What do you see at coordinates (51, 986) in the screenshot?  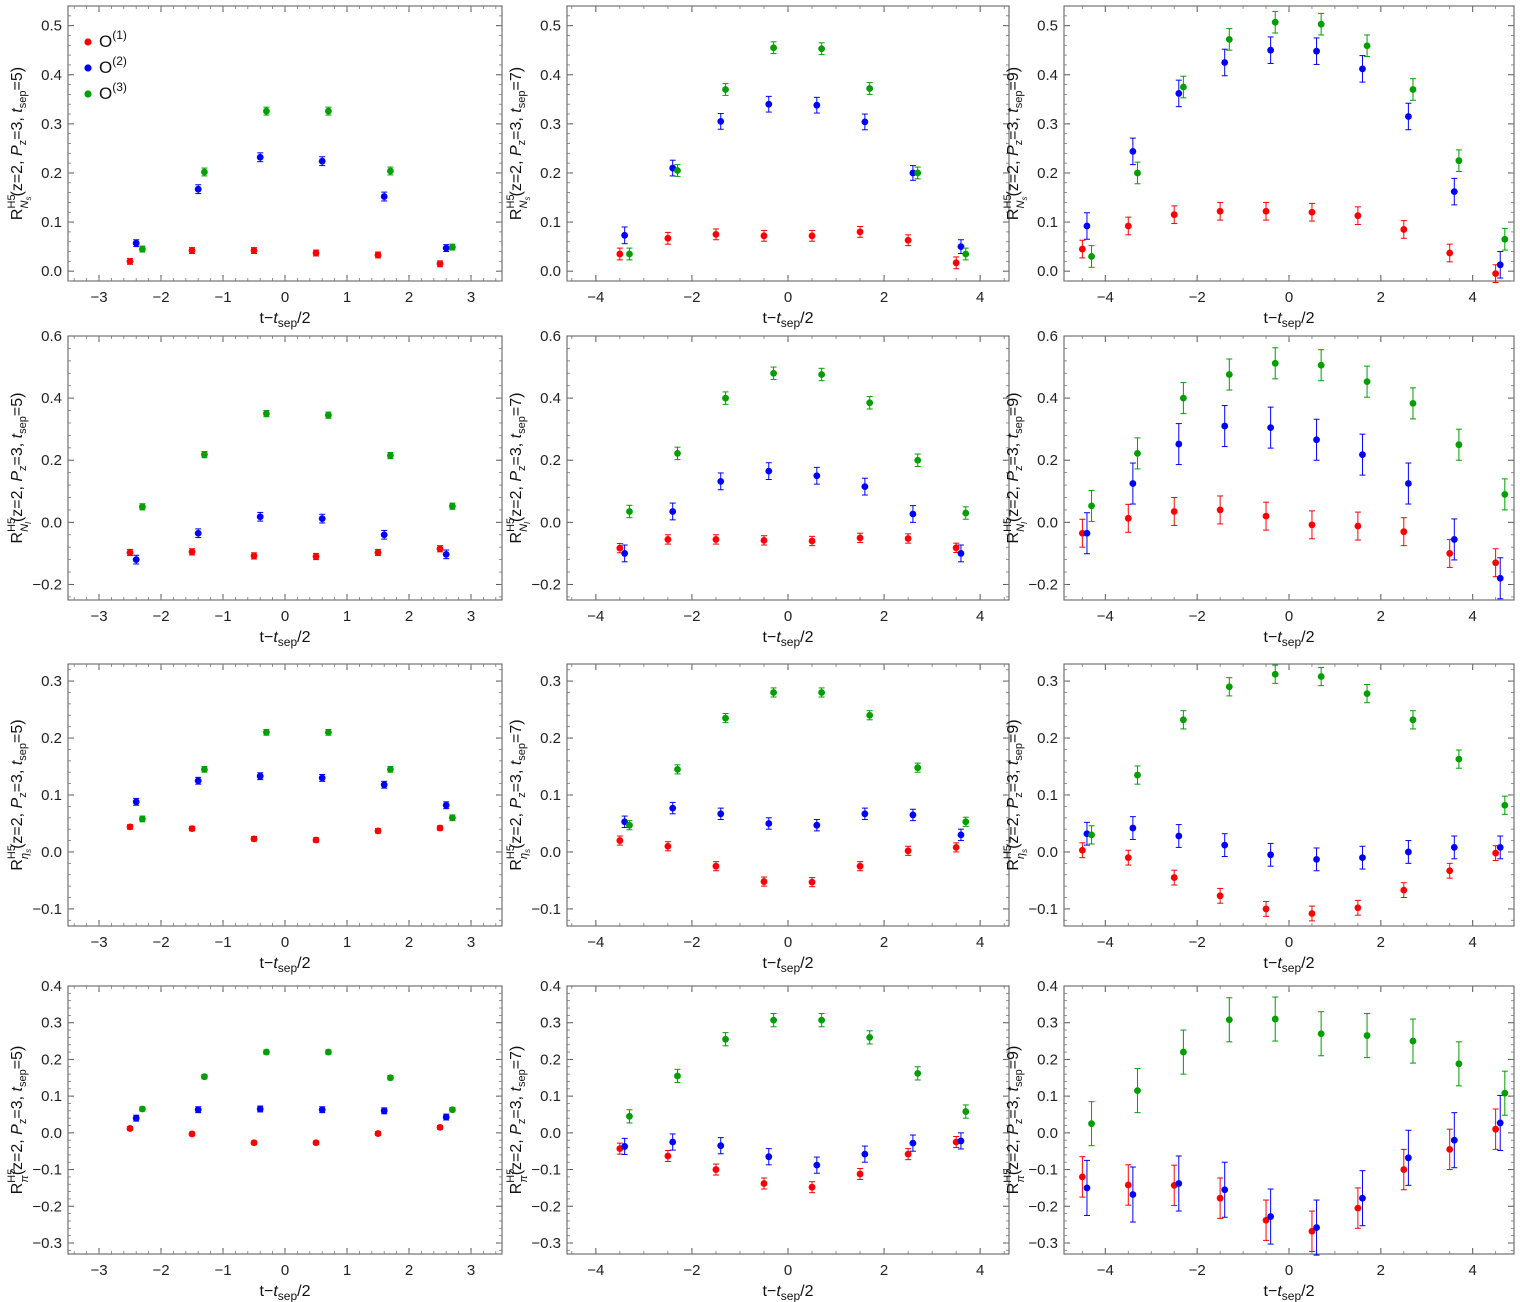 I see `y-tick-label: 0.4` at bounding box center [51, 986].